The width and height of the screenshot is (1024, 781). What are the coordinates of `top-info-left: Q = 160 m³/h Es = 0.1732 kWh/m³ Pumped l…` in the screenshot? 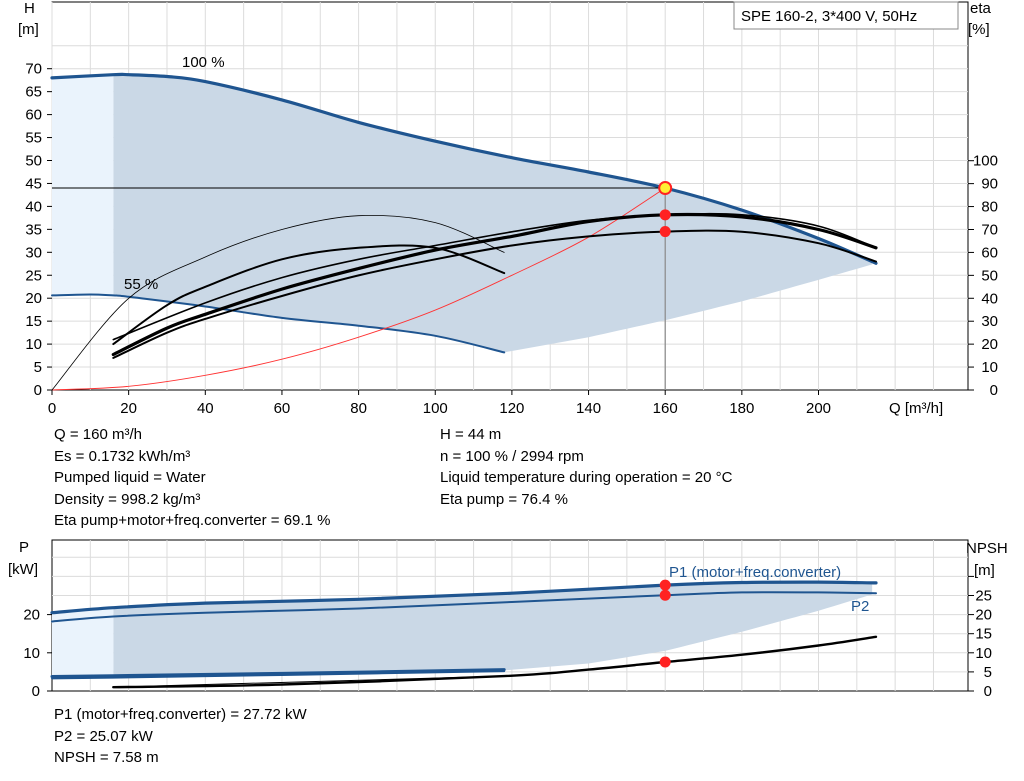 It's located at (192, 478).